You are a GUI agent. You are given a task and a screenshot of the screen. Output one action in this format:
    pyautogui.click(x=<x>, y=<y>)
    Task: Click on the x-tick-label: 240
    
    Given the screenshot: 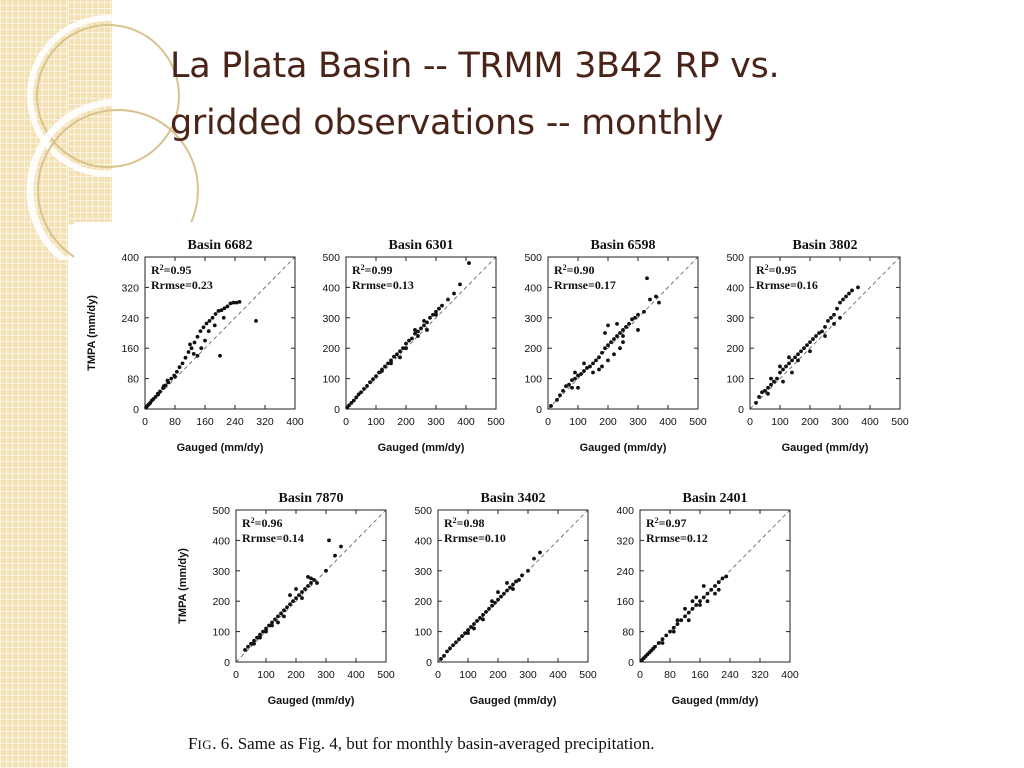 What is the action you would take?
    pyautogui.click(x=730, y=675)
    